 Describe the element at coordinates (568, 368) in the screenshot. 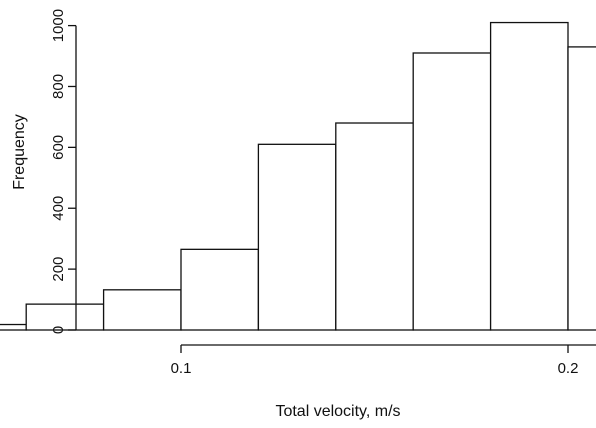

I see `x-tick-label: 0.2` at that location.